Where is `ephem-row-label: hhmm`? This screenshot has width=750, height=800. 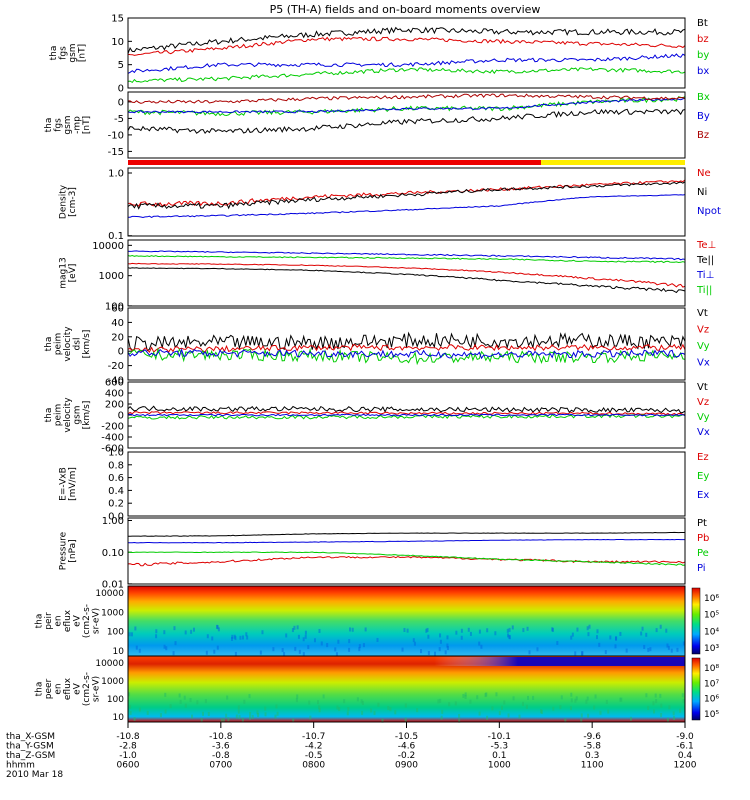 ephem-row-label: hhmm is located at coordinates (20, 766).